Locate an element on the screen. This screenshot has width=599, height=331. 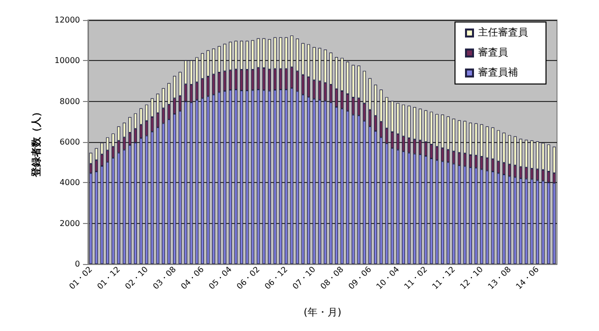
legend-label: 審査員補 is located at coordinates (498, 72).